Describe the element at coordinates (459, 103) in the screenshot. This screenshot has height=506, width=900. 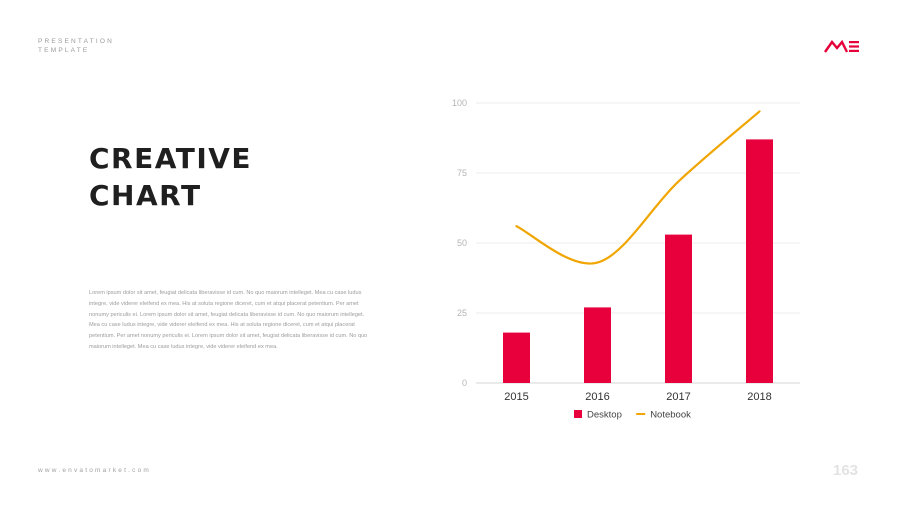
I see `y-tick-label: 100` at that location.